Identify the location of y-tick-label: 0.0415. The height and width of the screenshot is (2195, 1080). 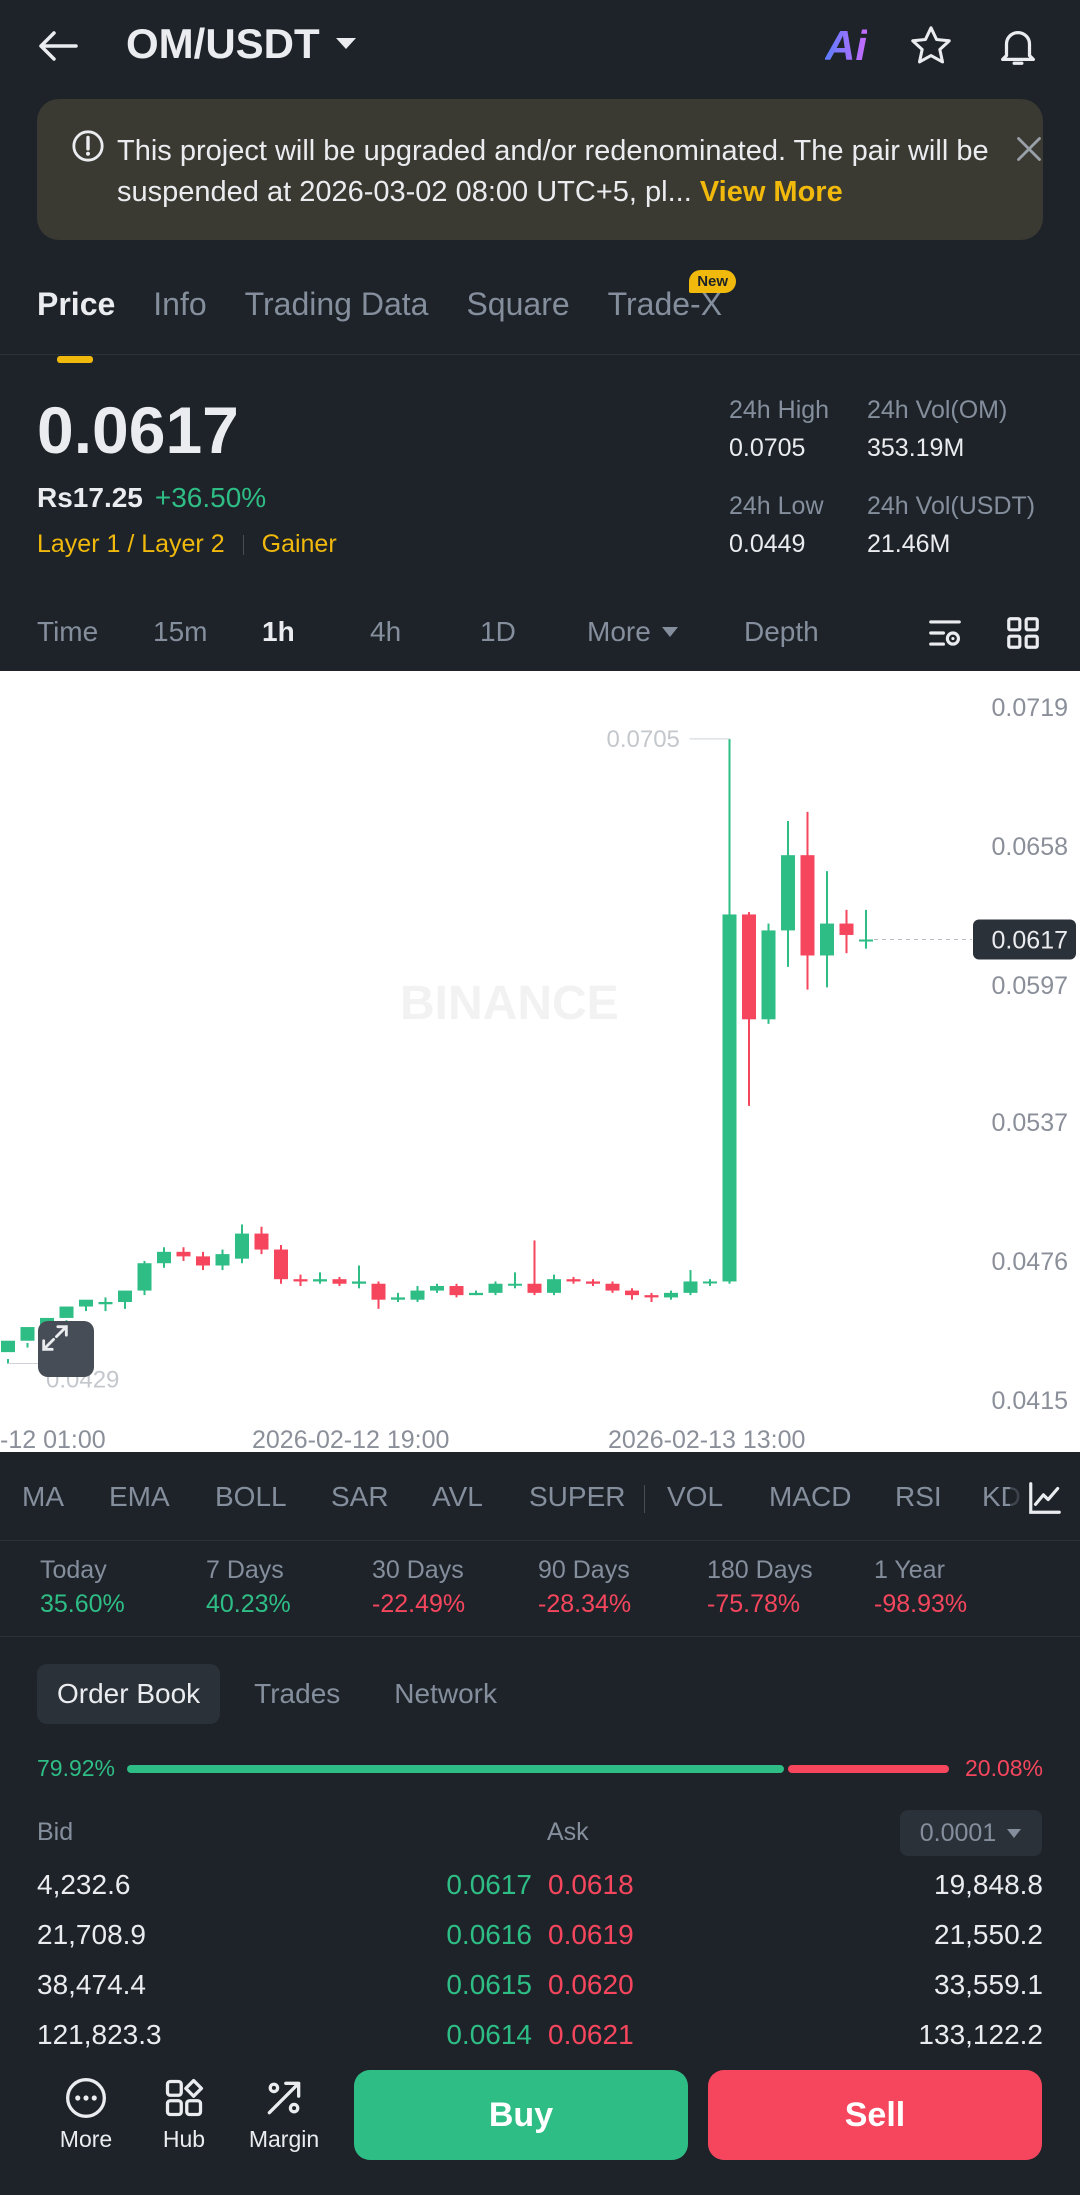
(1030, 1401).